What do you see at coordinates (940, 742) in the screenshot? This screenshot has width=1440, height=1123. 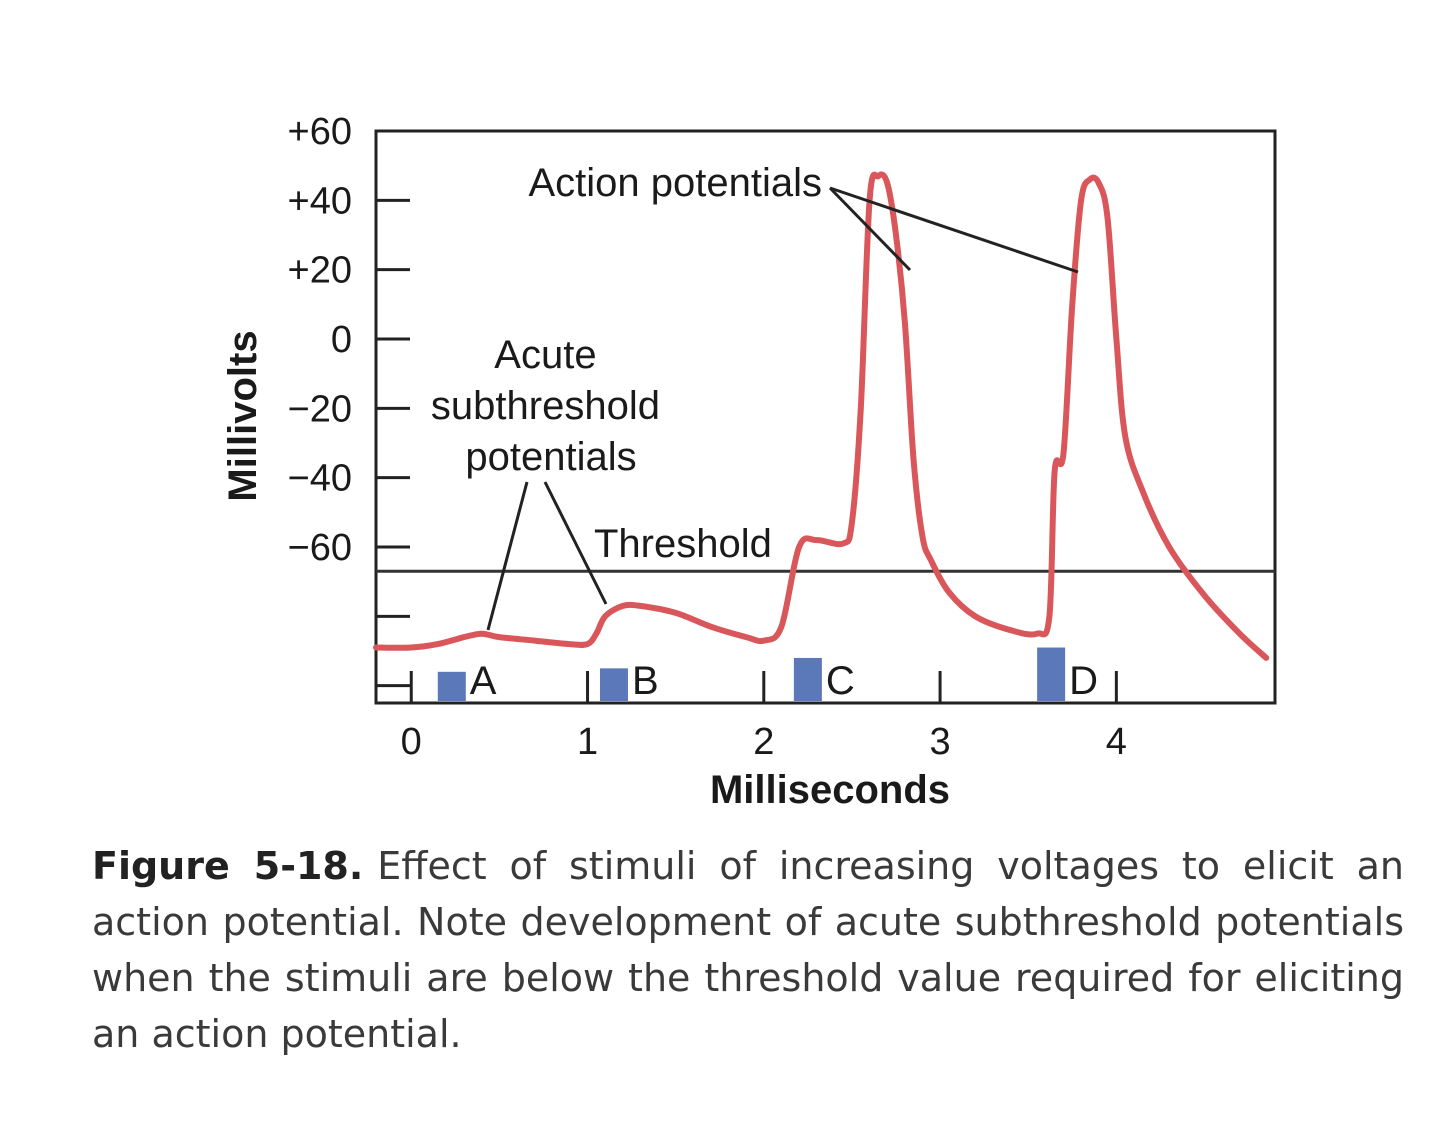 I see `x-tick-label-3: 3` at bounding box center [940, 742].